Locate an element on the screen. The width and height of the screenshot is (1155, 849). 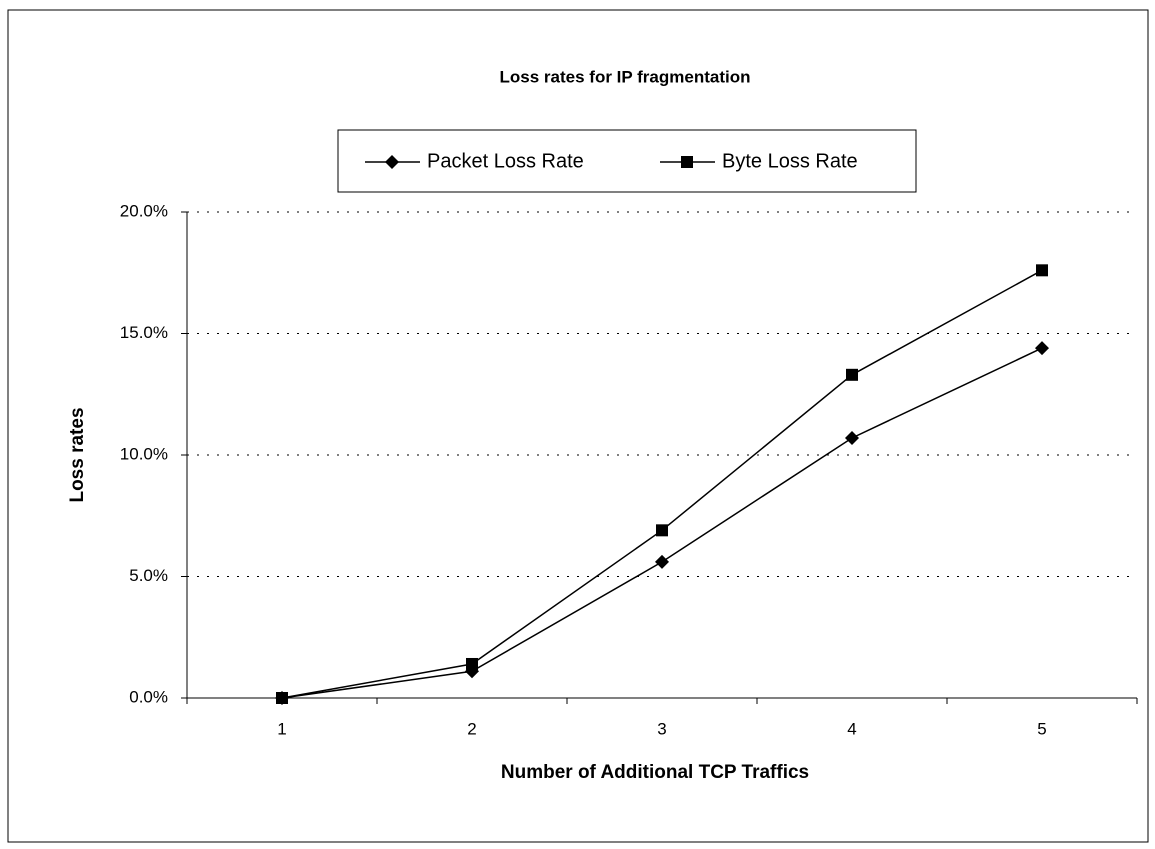
chart-title: Loss rates for IP fragmentation is located at coordinates (625, 76).